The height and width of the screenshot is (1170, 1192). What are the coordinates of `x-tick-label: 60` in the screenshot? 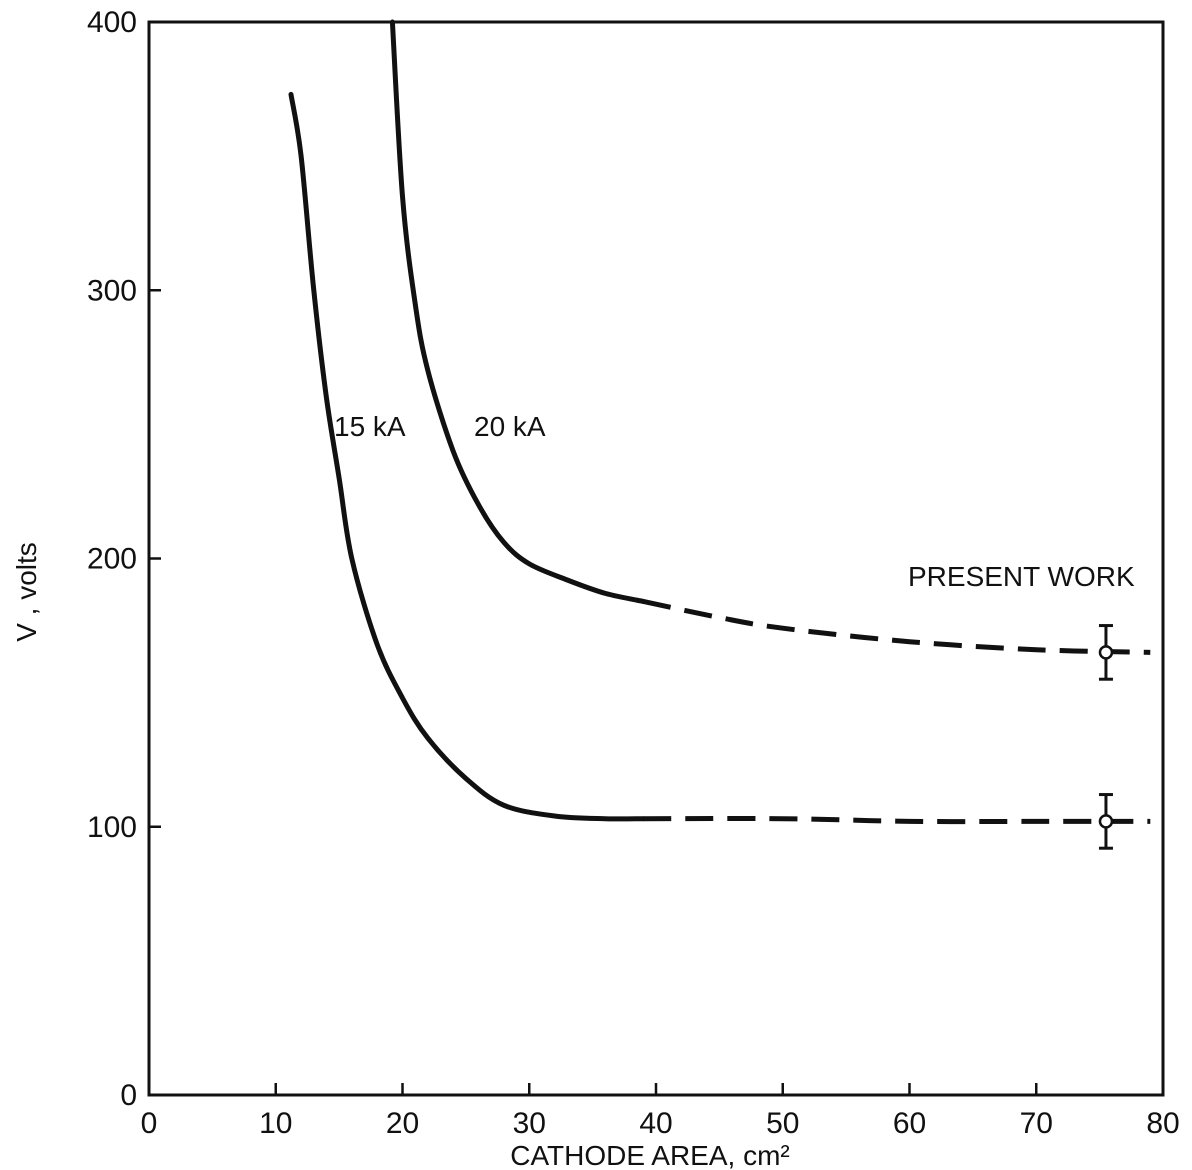 It's located at (909, 1123).